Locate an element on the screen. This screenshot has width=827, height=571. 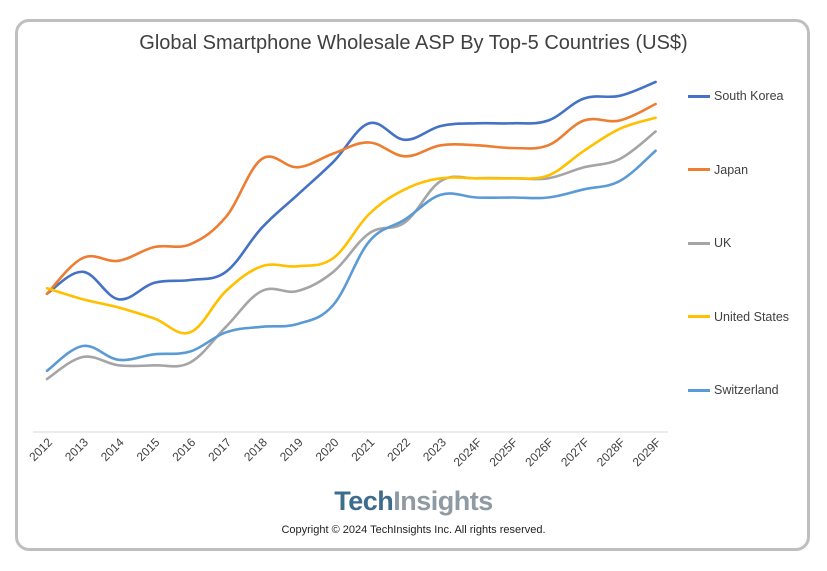
legend-item-uk: UK is located at coordinates (709, 243).